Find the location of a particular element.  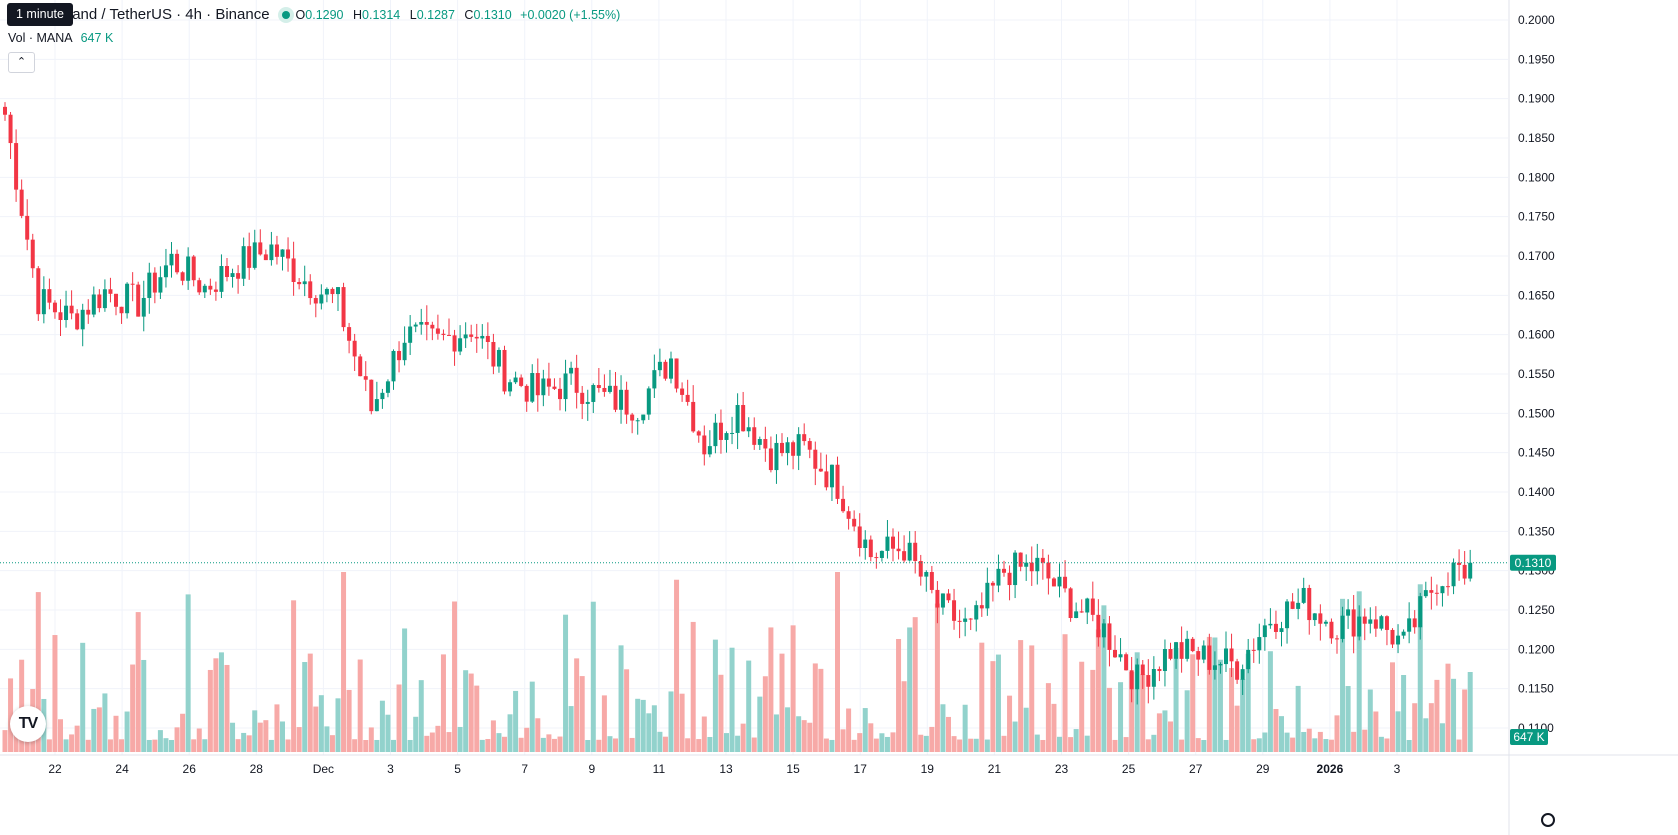

symbol-title: Decentraland / TetherUS · 4h · Binance is located at coordinates (139, 14).